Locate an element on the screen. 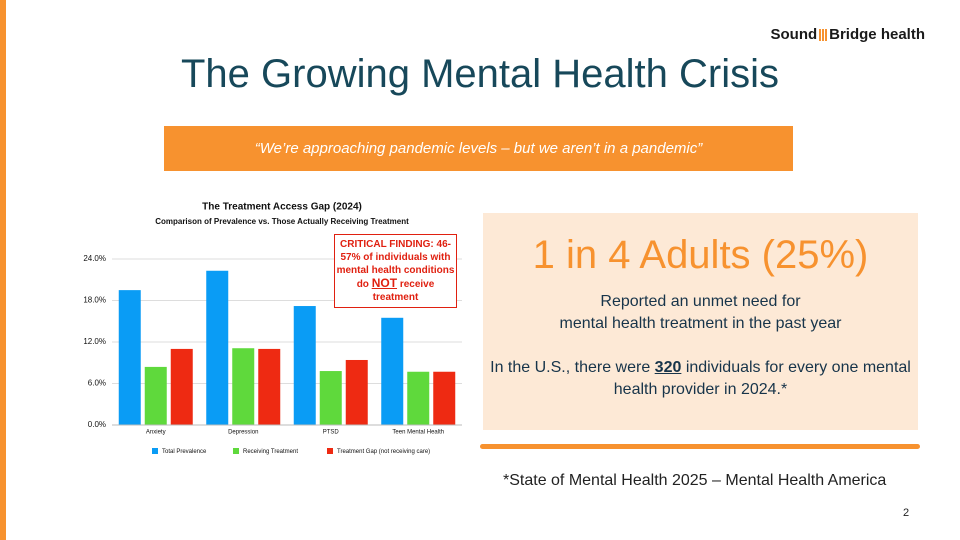  statement-line: mental health treatment in the past year is located at coordinates (700, 323).